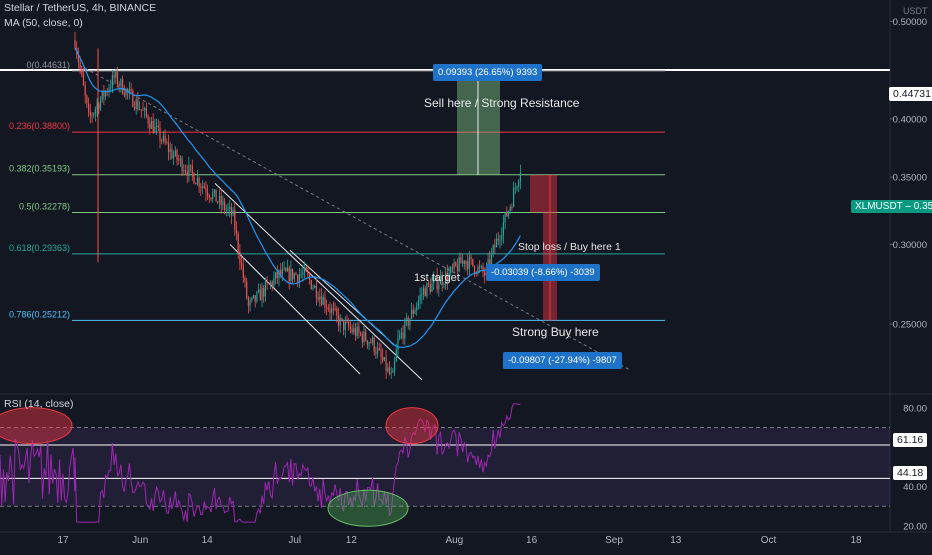  I want to click on rsi-level-44-label: 44.18, so click(910, 473).